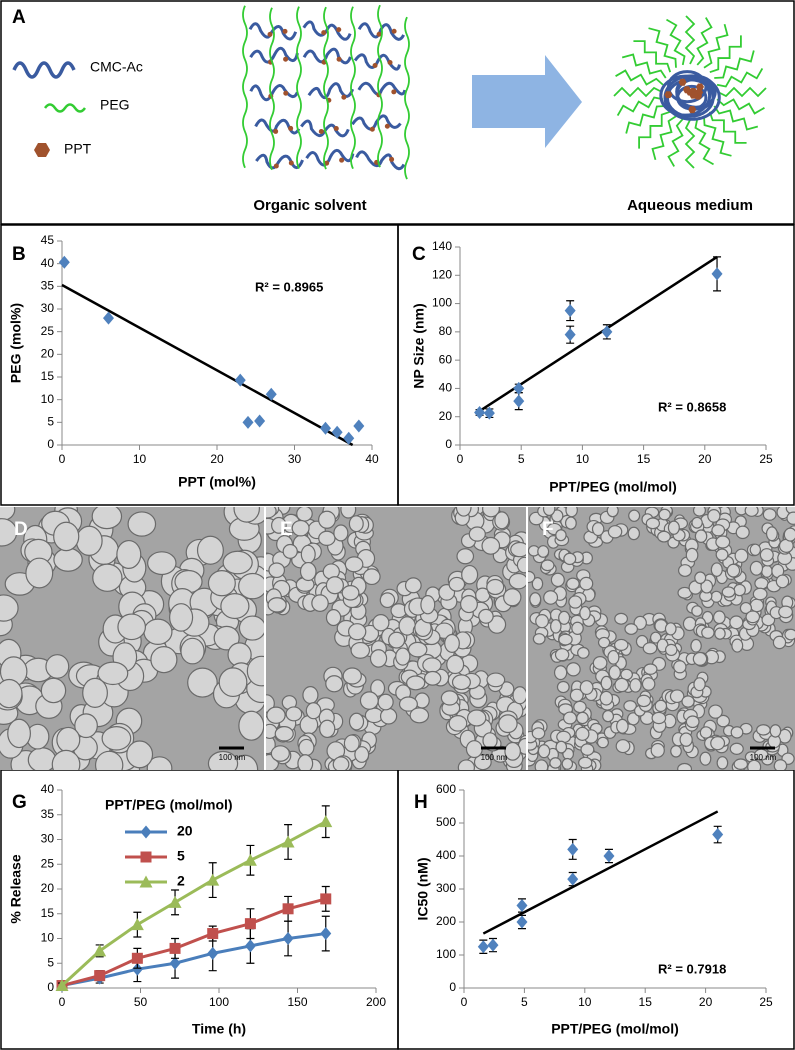  I want to click on y-tick-label: 200, so click(446, 921).